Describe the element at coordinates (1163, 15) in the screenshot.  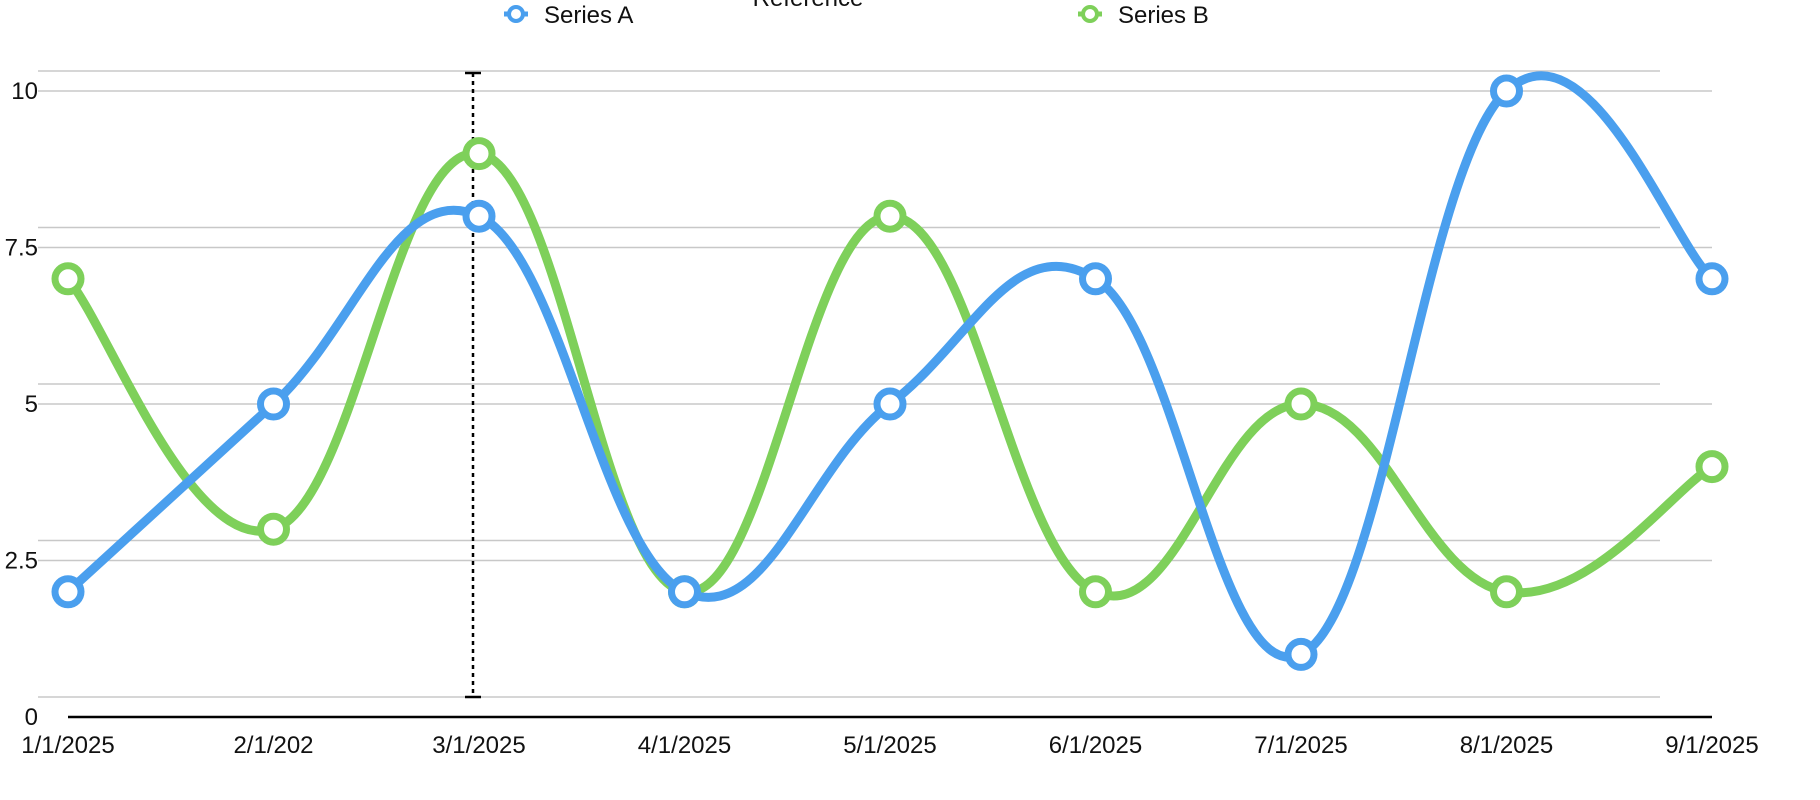
I see `legend-label: Series B` at that location.